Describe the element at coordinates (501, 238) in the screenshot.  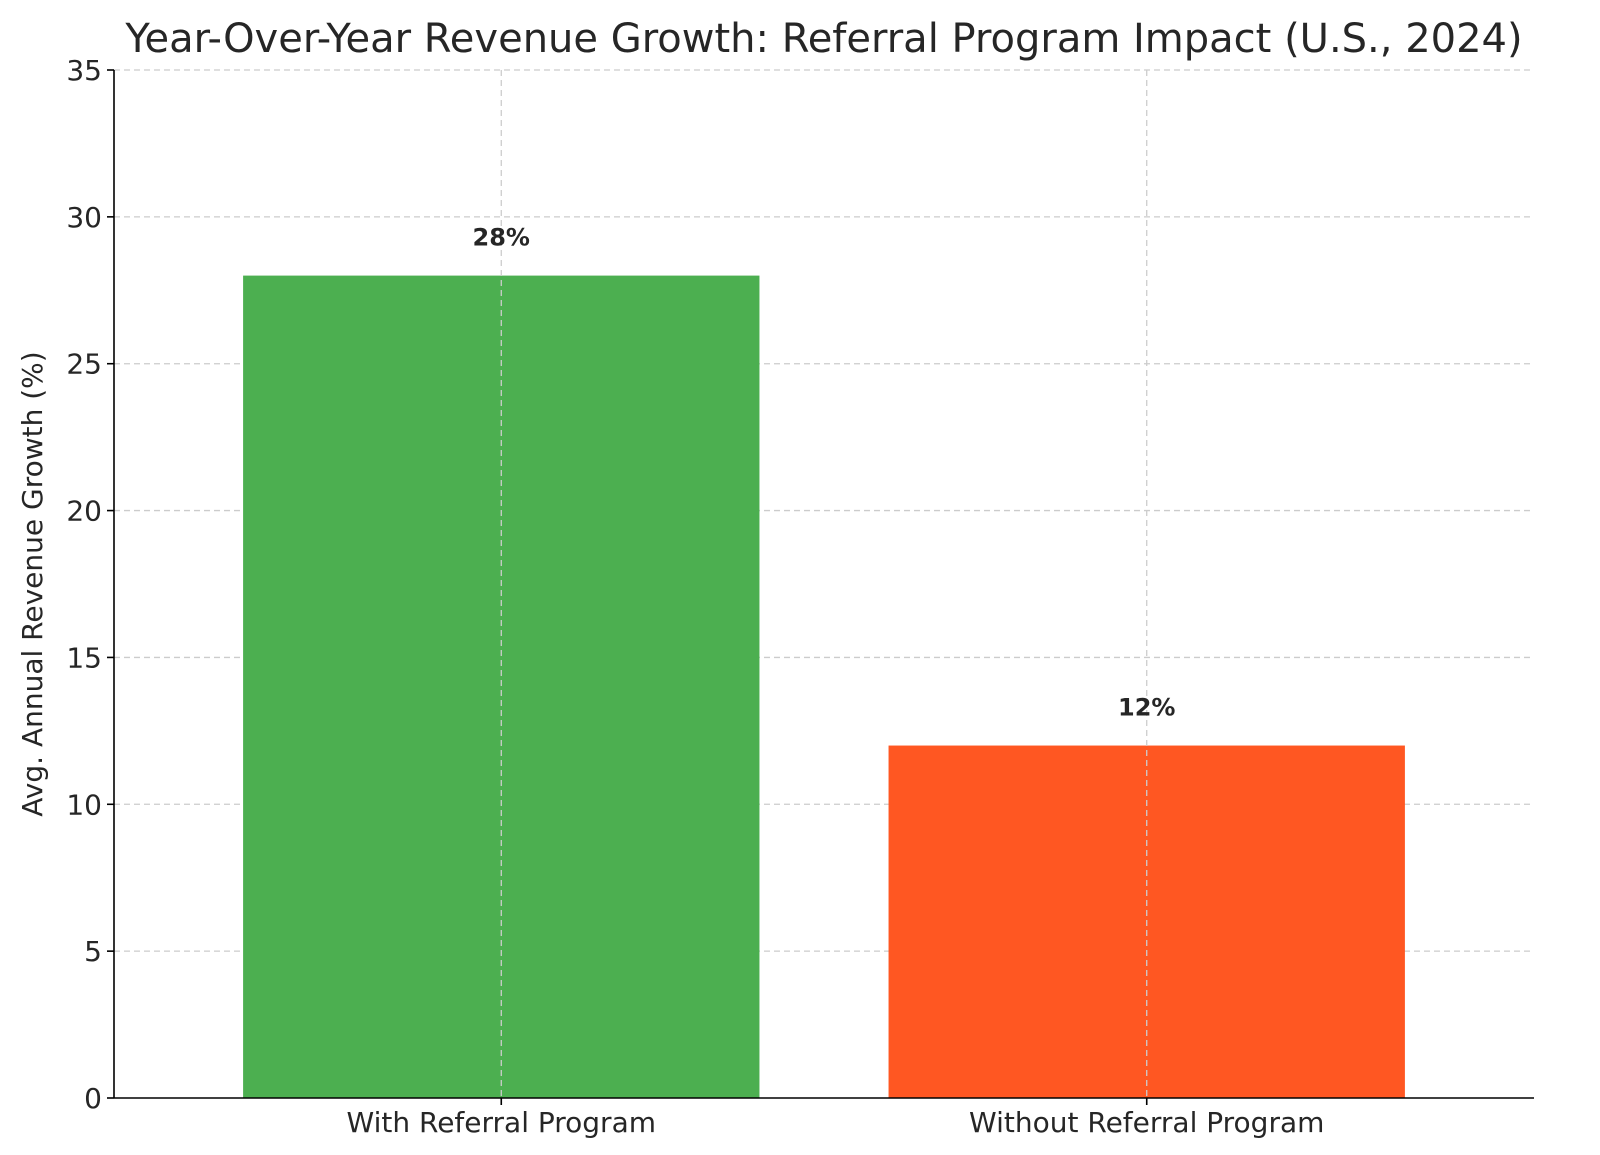
I see `bar-value-label: 28%` at that location.